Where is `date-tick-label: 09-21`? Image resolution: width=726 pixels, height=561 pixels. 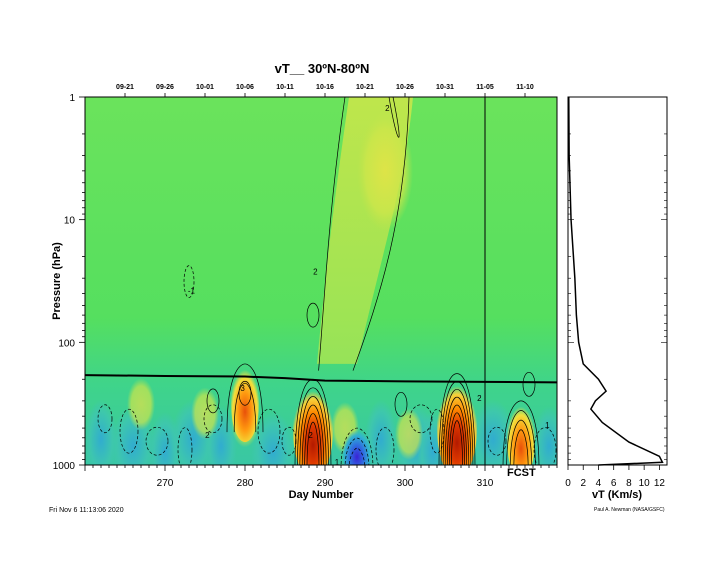
date-tick-label: 09-21 is located at coordinates (125, 87).